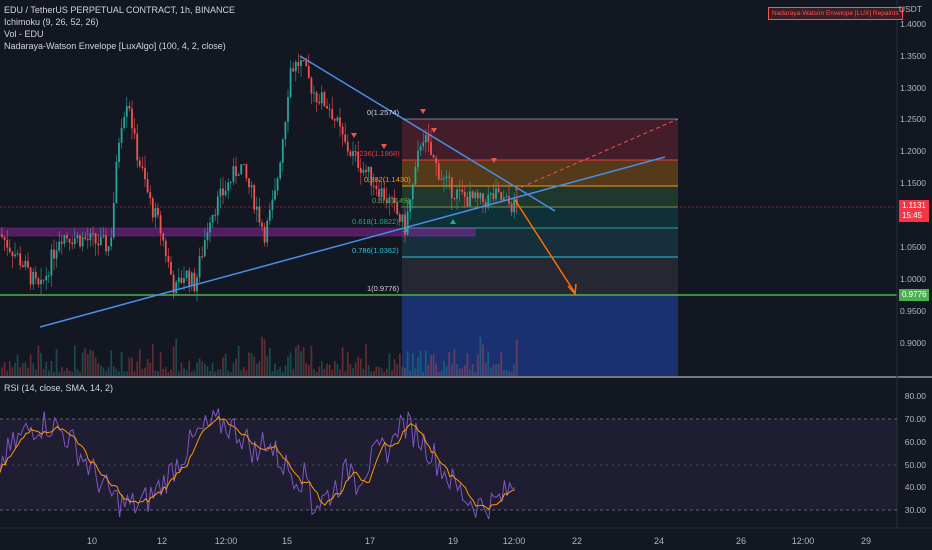  I want to click on price-label: 1.3500, so click(913, 56).